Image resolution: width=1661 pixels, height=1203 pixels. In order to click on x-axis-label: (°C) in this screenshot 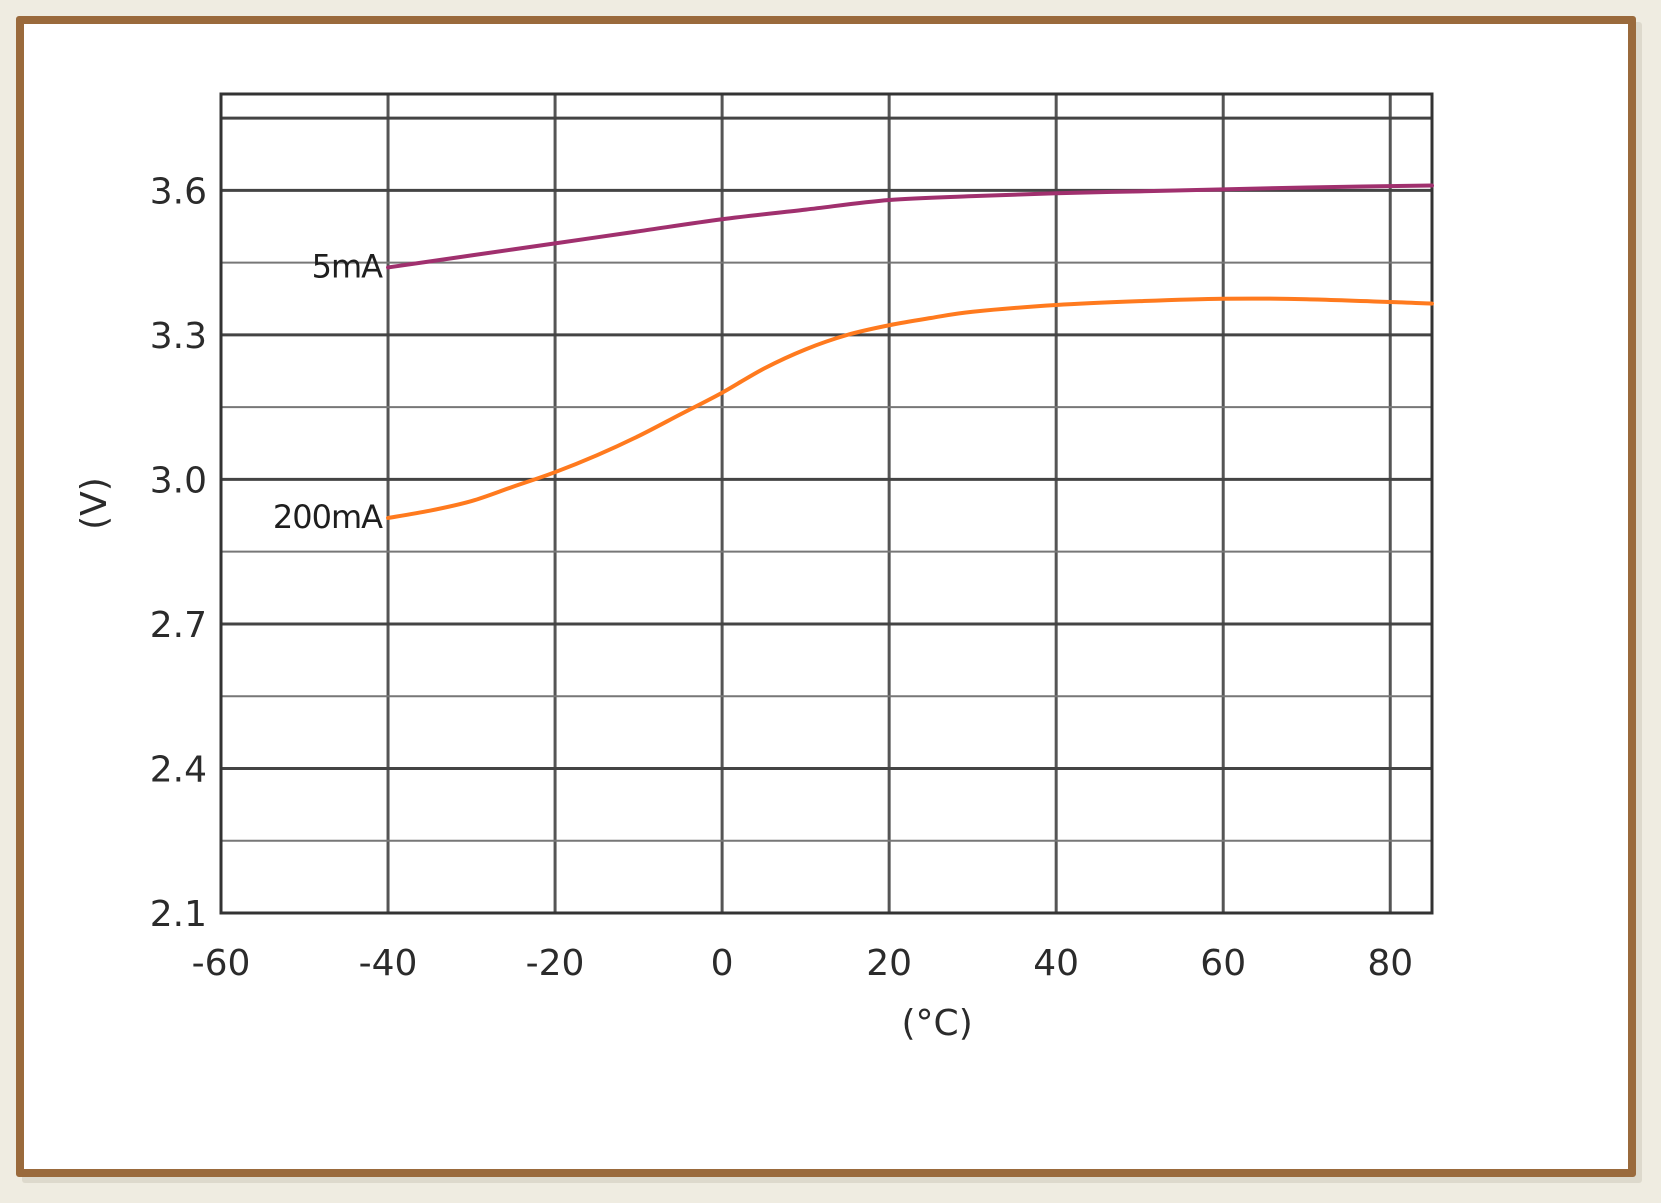, I will do `click(937, 1023)`.